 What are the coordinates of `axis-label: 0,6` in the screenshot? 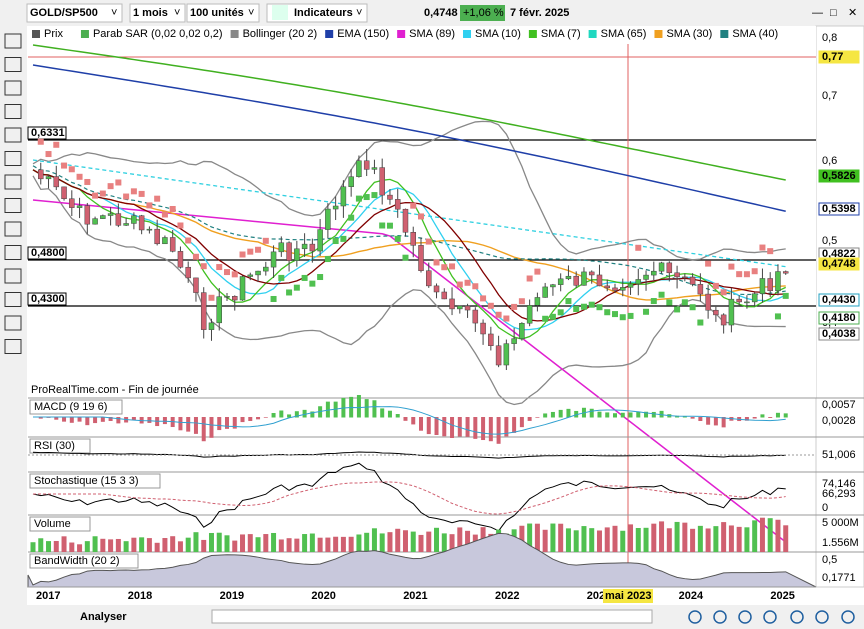 It's located at (829, 161).